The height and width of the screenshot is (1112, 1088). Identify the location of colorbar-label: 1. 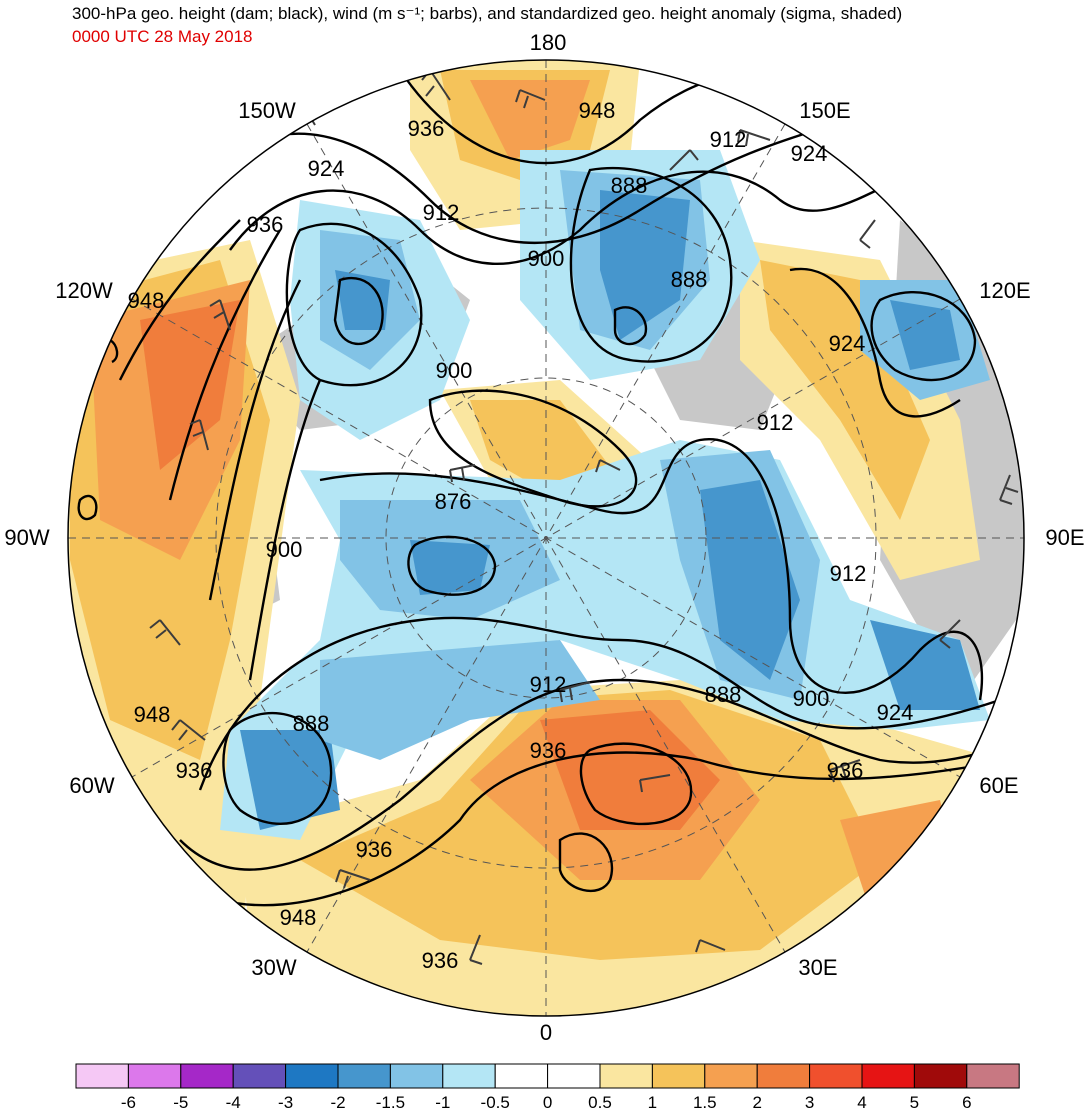
(652, 1102).